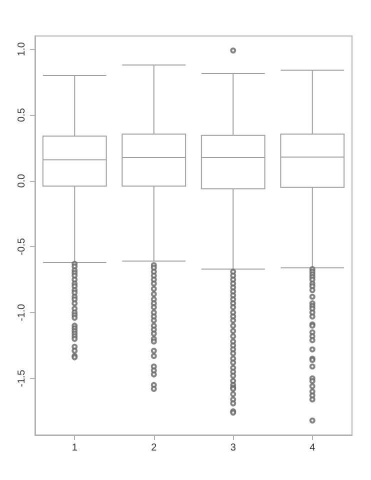 Image resolution: width=371 pixels, height=480 pixels. I want to click on y-tick-label: -1.0, so click(22, 312).